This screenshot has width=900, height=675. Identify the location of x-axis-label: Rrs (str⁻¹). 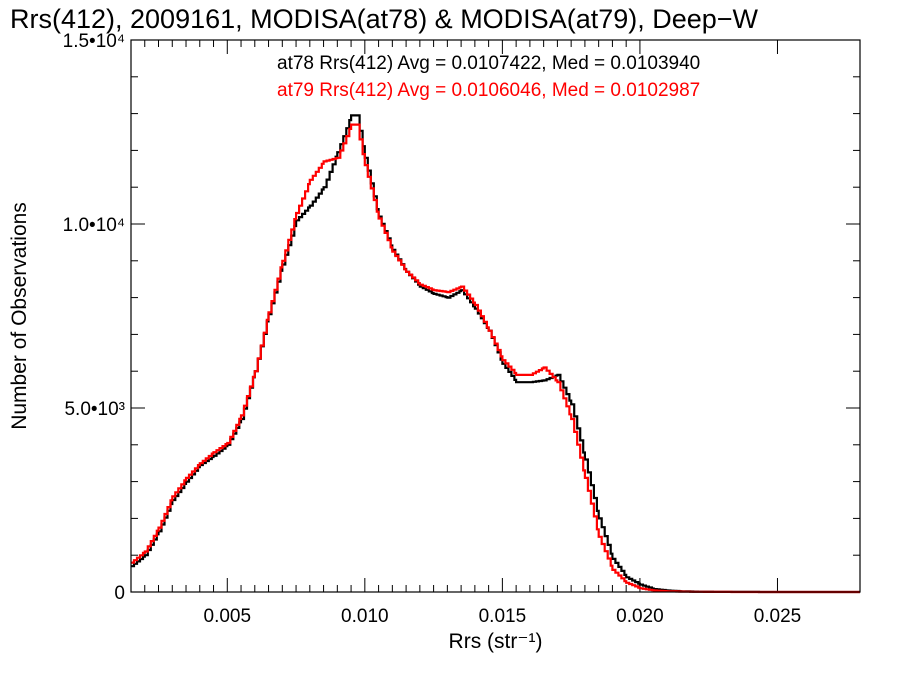
(496, 641).